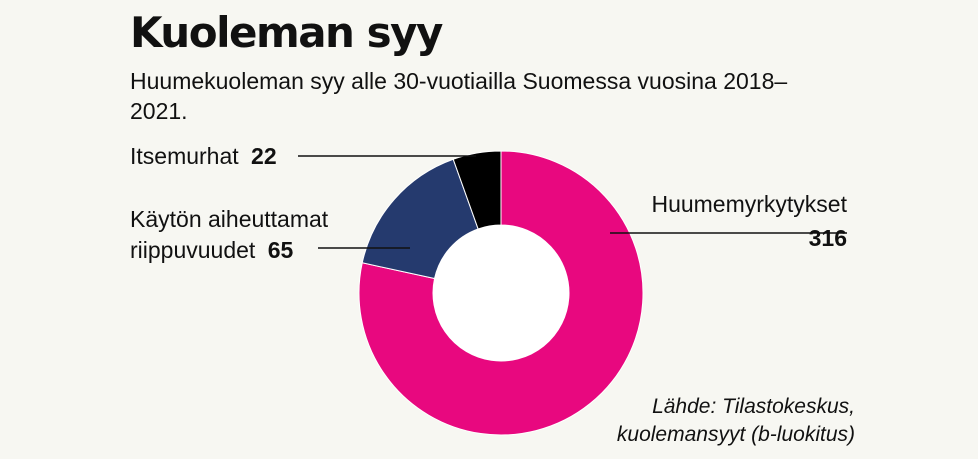 This screenshot has height=459, width=978. Describe the element at coordinates (184, 156) in the screenshot. I see `label-suicide-name: Itsemurhat` at that location.